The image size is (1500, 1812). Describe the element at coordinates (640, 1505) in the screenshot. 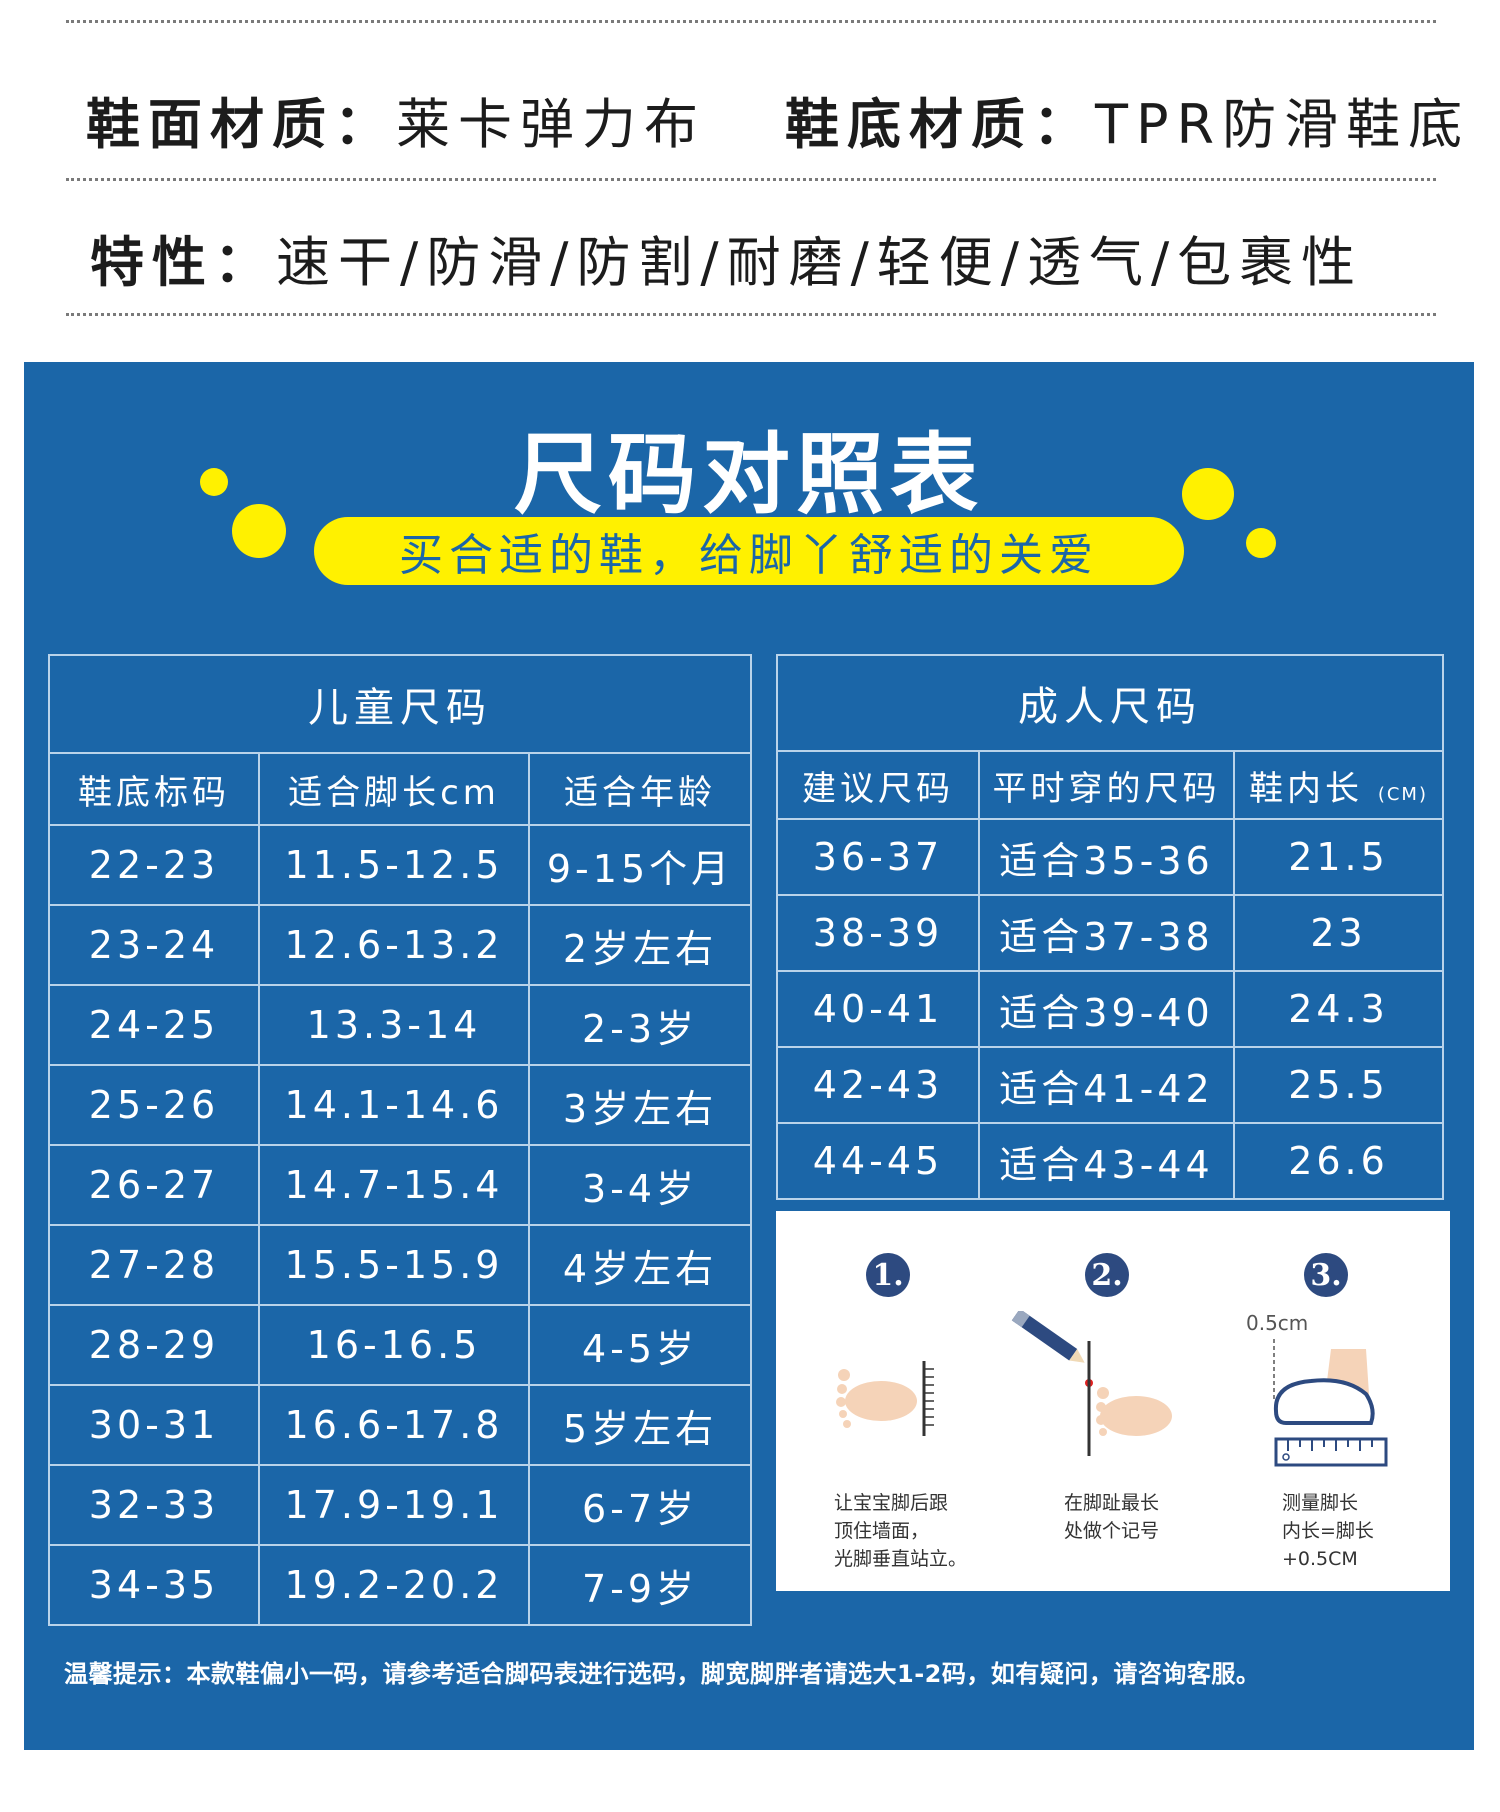

I see `kids-table-cell: 6-7岁` at that location.